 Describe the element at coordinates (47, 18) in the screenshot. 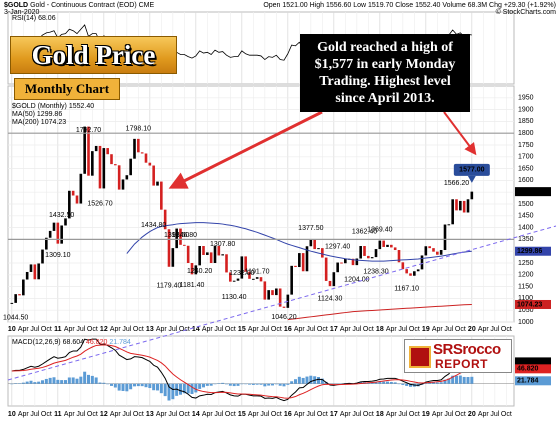

I see `legend-value: 68.06` at that location.